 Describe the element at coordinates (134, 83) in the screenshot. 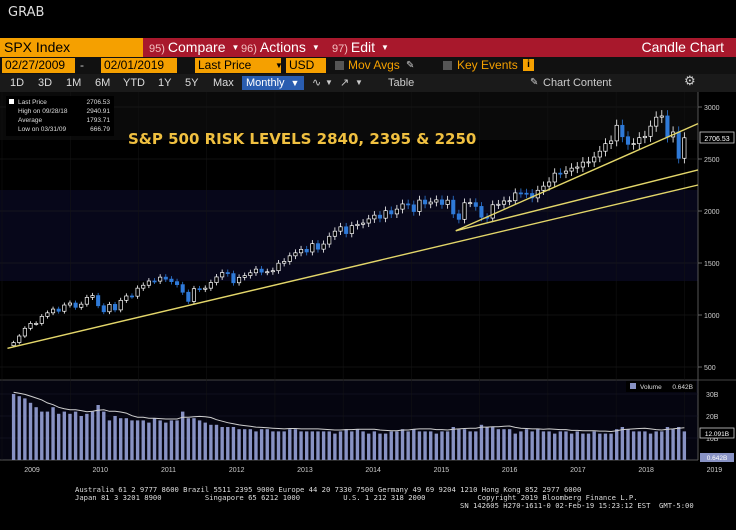

I see `range-ytd: YTD` at that location.